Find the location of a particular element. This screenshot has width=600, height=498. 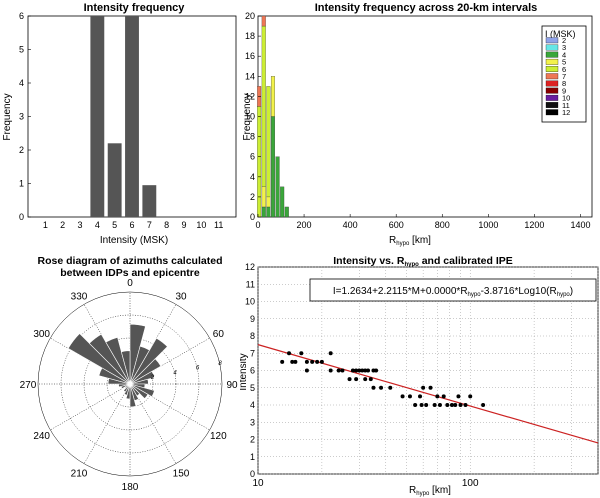

x-tick-label: 4 is located at coordinates (97, 225).